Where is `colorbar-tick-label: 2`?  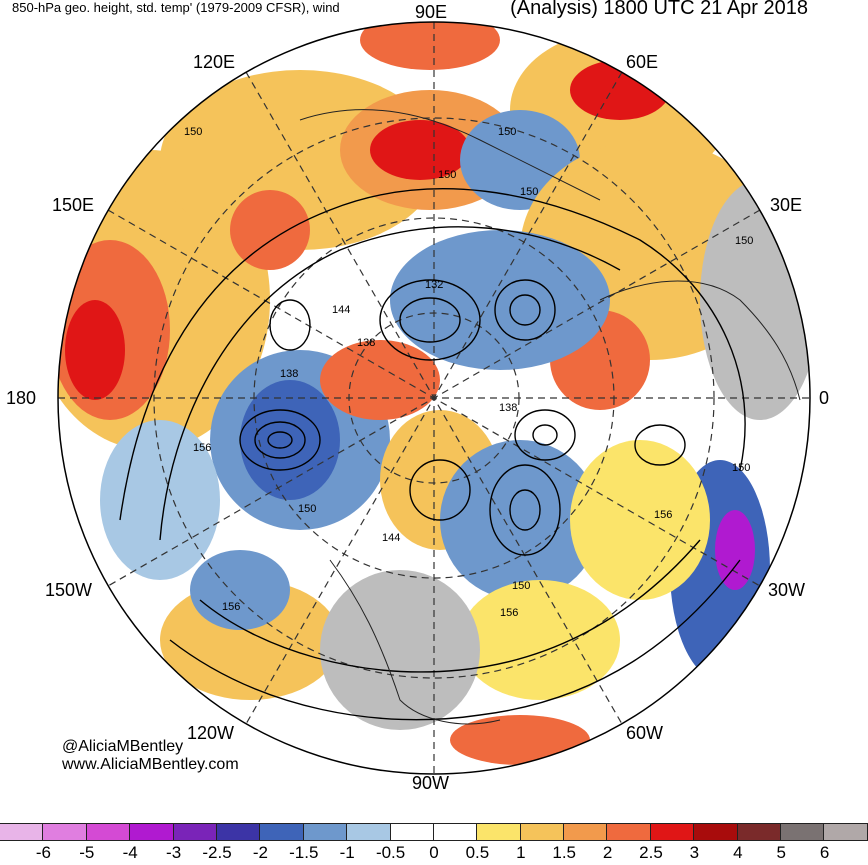 colorbar-tick-label: 2 is located at coordinates (607, 852).